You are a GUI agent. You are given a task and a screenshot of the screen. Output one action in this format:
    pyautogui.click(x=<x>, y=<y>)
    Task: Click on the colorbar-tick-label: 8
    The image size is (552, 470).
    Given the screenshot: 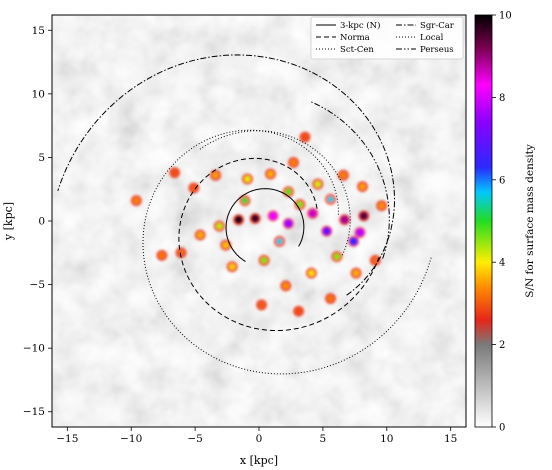 What is the action you would take?
    pyautogui.click(x=502, y=98)
    